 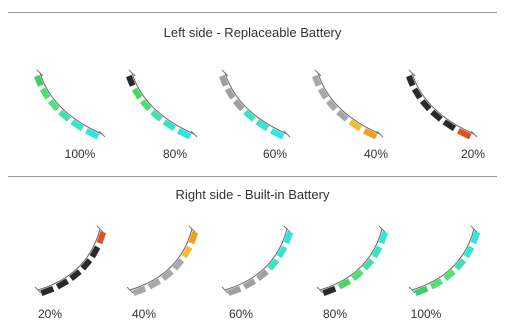 I want to click on right-gauge-4-outline, so click(x=351, y=259).